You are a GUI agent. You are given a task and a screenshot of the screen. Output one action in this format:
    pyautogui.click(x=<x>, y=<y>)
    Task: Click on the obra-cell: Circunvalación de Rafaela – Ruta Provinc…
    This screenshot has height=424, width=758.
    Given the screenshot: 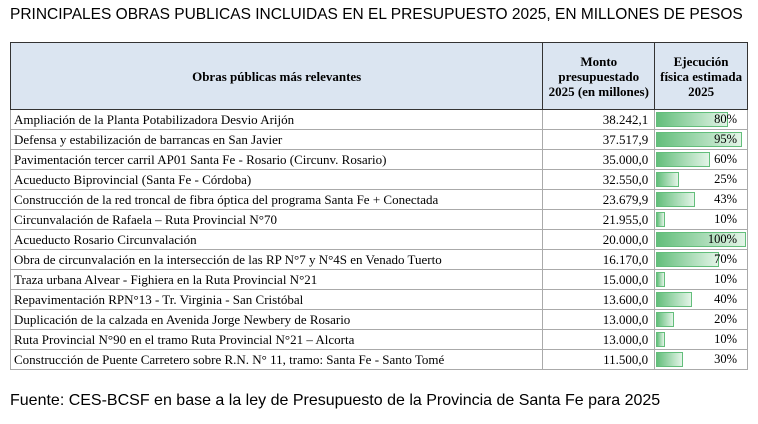 What is the action you would take?
    pyautogui.click(x=276, y=219)
    